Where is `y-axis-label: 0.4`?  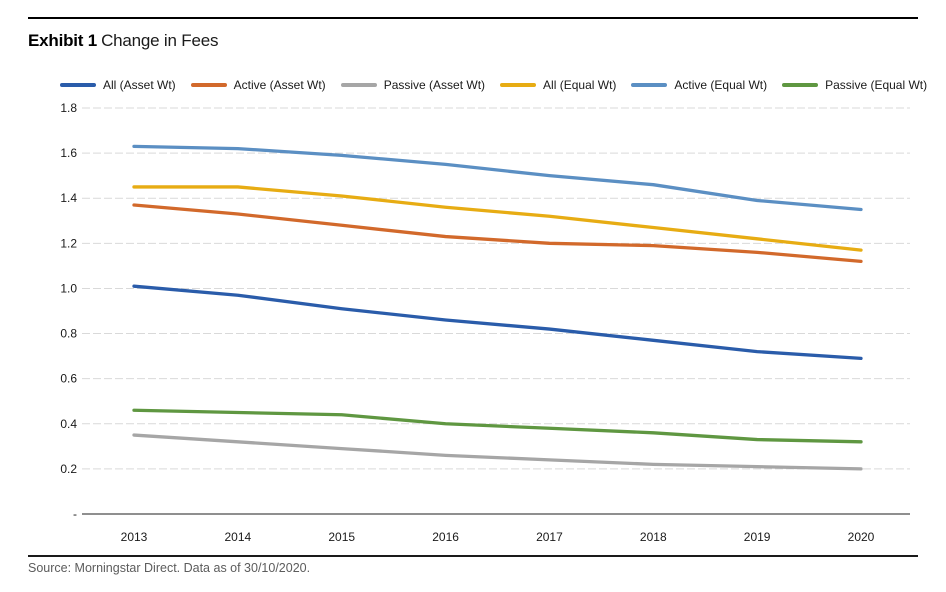 y-axis-label: 0.4 is located at coordinates (68, 424).